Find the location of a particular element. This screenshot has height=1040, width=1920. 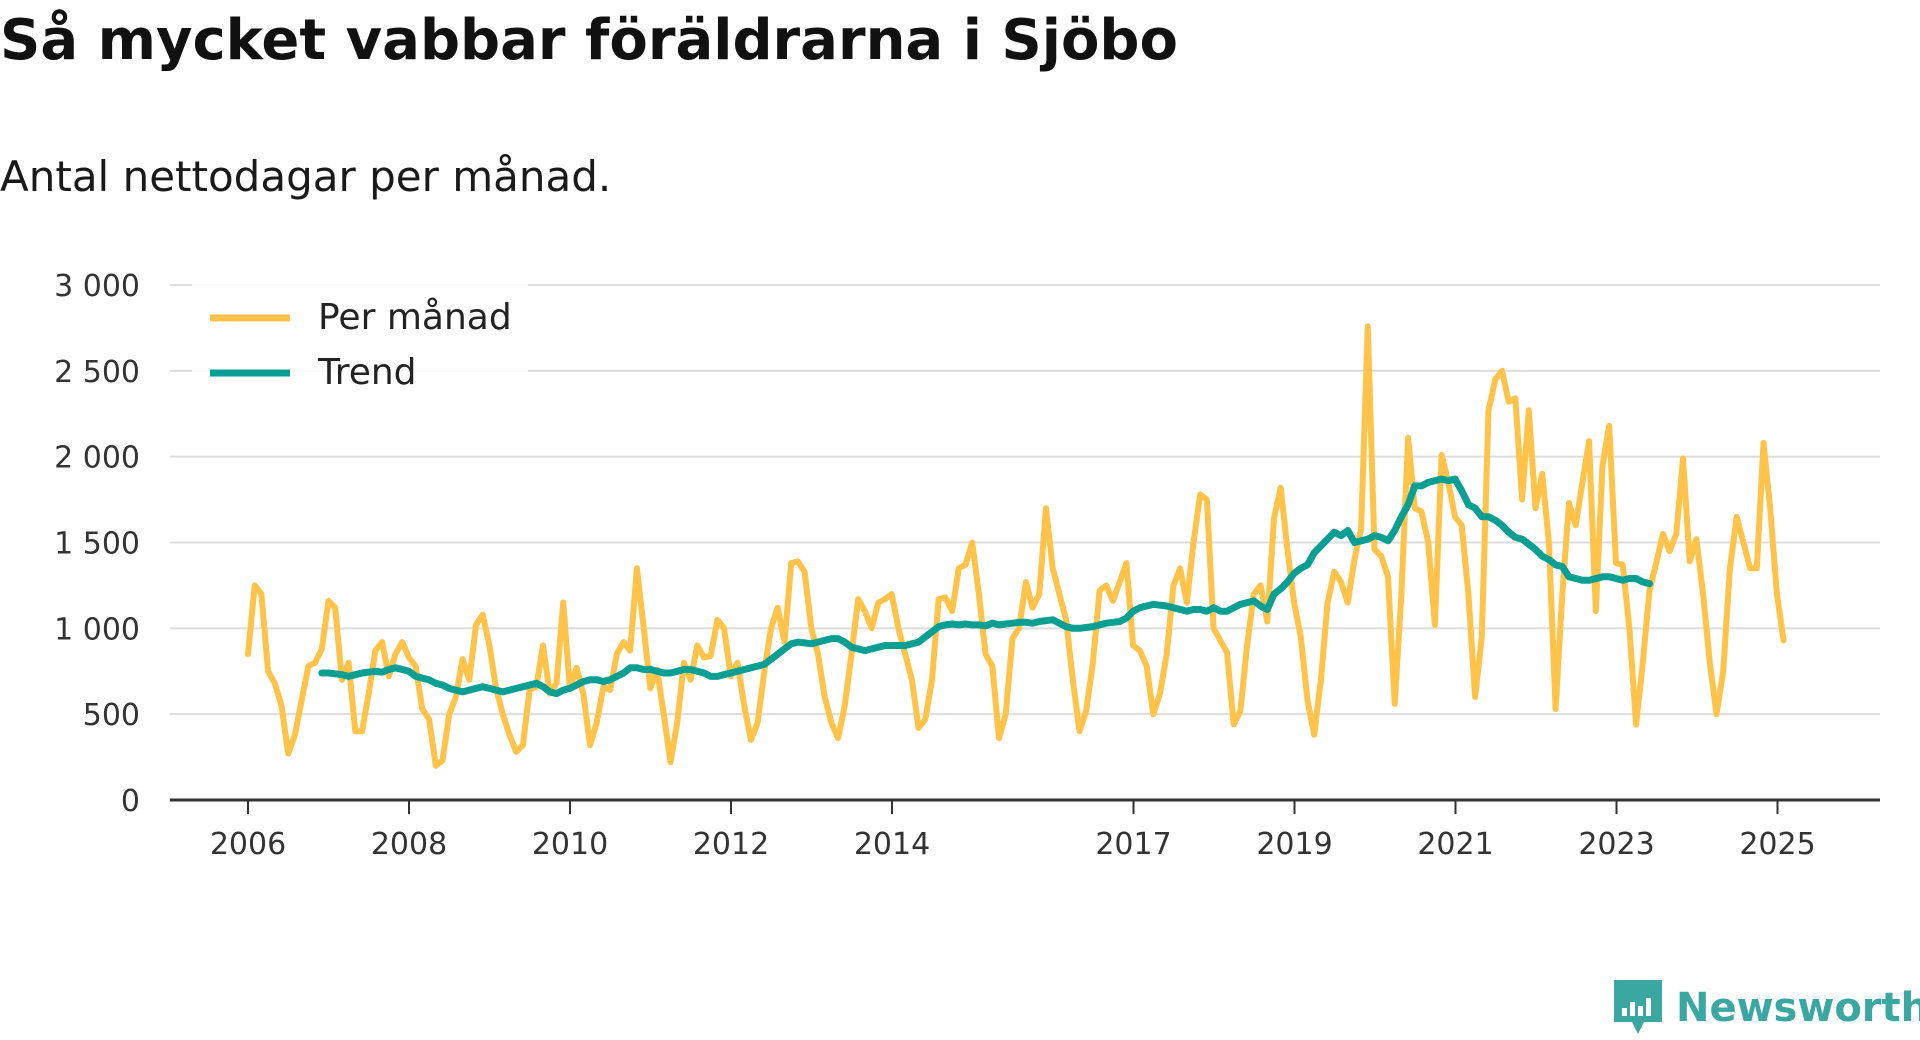

series-line-trend is located at coordinates (985, 586).